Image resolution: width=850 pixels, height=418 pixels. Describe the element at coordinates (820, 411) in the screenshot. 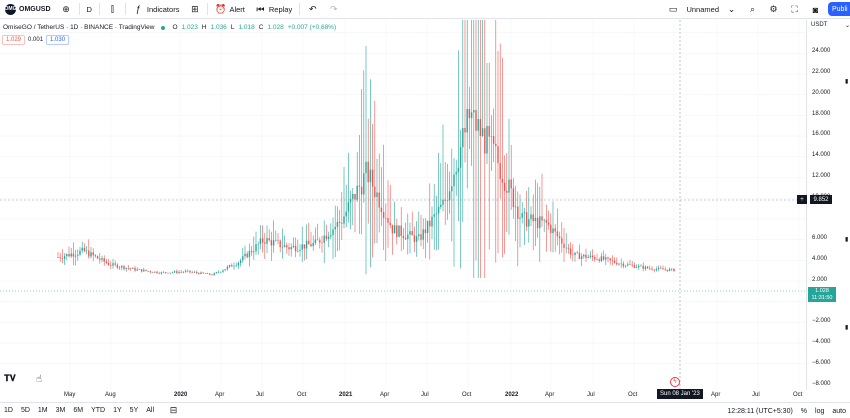

I see `log-toggle: log` at that location.